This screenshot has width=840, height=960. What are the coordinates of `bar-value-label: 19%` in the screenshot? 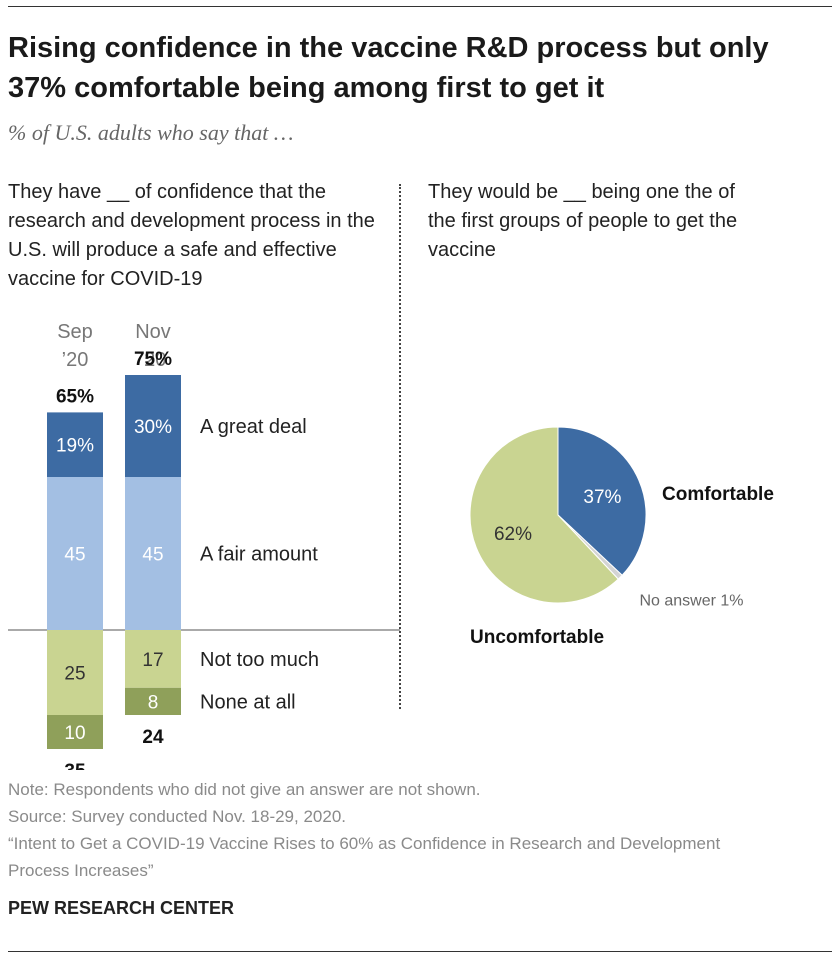 It's located at (75, 446).